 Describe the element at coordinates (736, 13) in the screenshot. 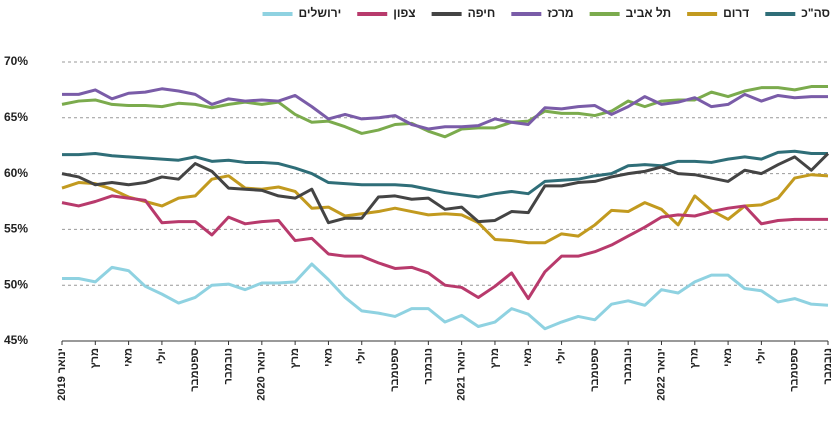

I see `legend-label: דרום` at that location.